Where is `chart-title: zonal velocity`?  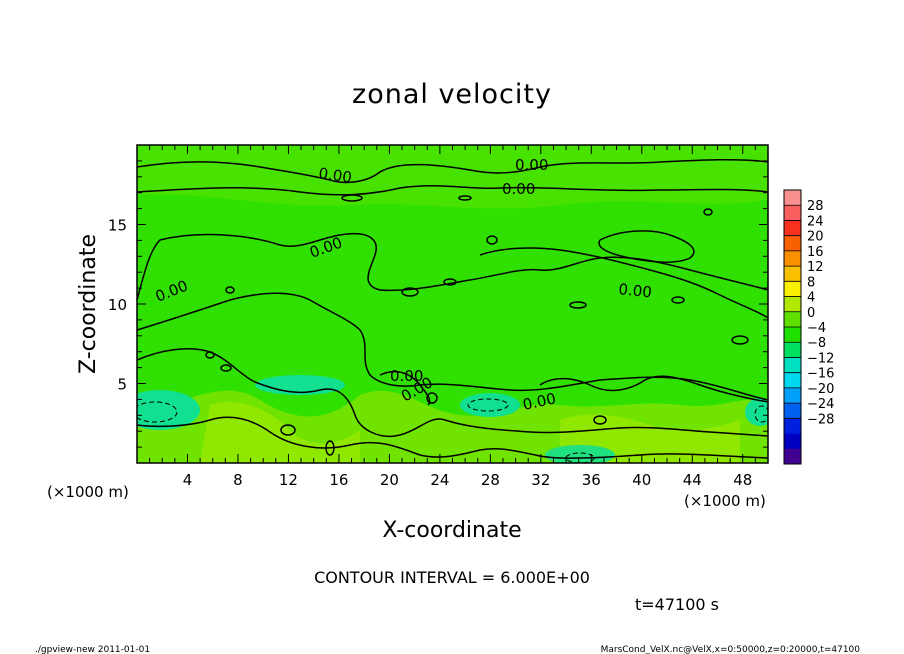 chart-title: zonal velocity is located at coordinates (452, 94).